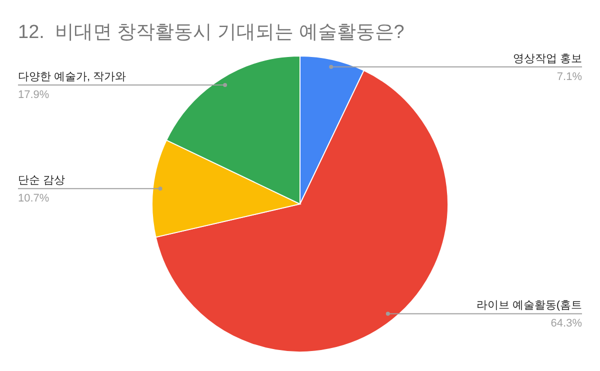  Describe the element at coordinates (547, 58) in the screenshot. I see `slice-label: 영상작업 홍보` at that location.